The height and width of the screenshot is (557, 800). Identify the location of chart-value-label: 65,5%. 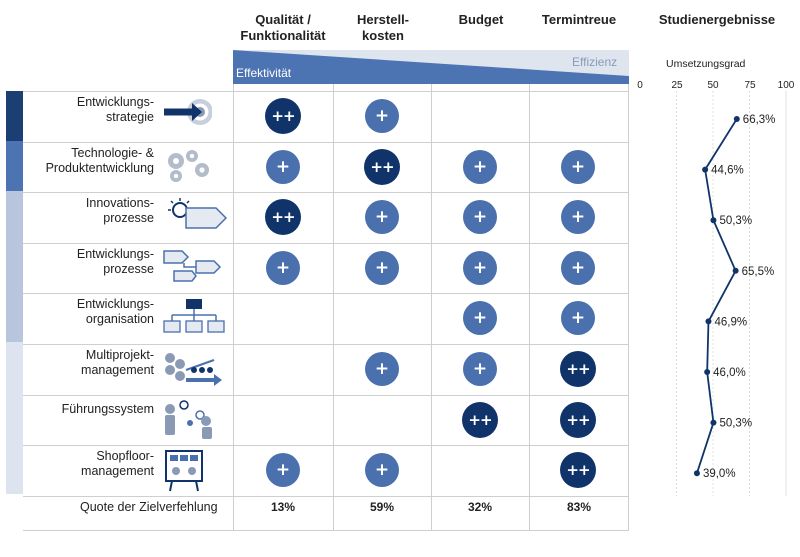
(758, 272).